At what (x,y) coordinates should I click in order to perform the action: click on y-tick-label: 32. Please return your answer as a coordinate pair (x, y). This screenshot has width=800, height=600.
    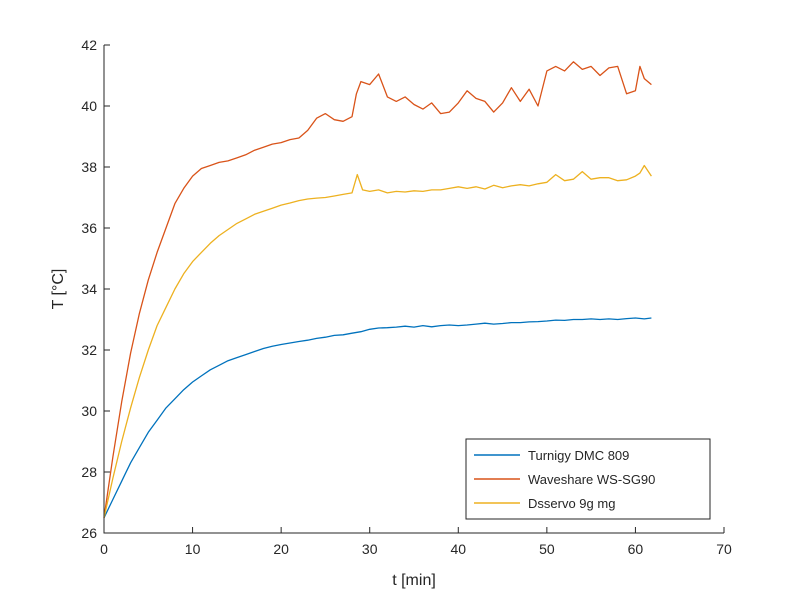
    Looking at the image, I should click on (89, 350).